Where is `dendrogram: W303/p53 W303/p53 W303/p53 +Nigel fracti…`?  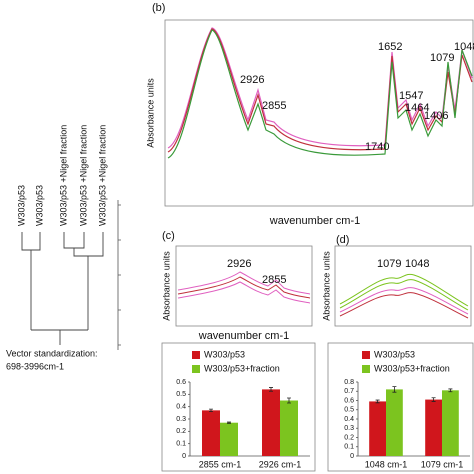 dendrogram: W303/p53 W303/p53 W303/p53 +Nigel fracti… is located at coordinates (63, 248).